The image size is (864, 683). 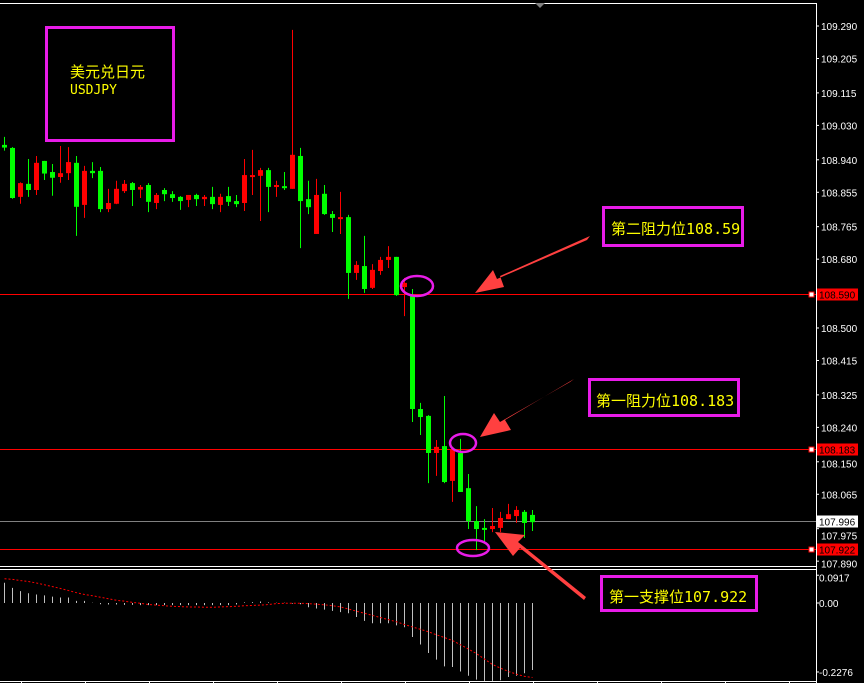 I want to click on resistance1-ellipse, so click(x=463, y=443).